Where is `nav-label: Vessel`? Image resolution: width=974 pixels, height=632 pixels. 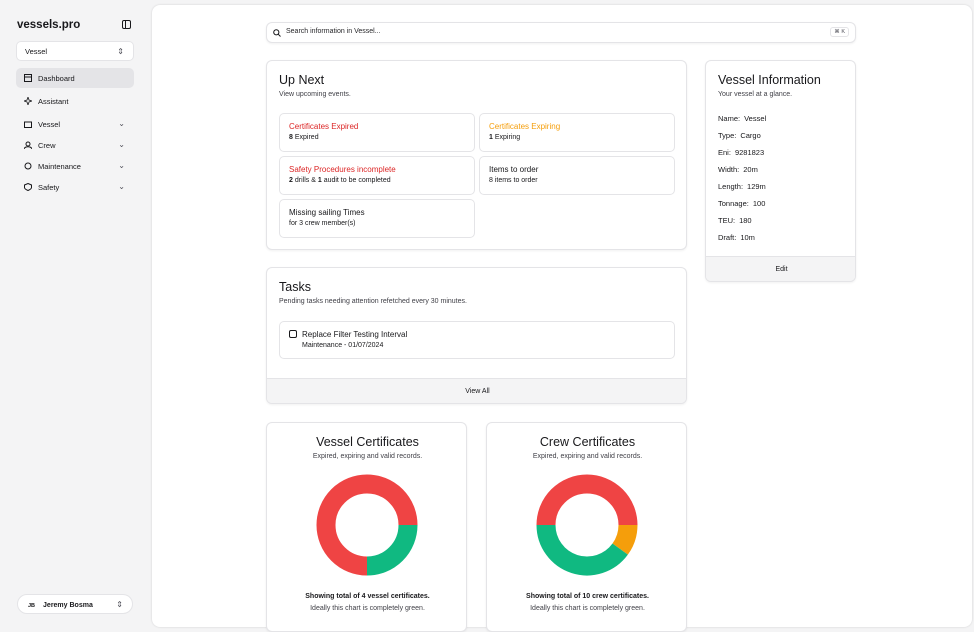 nav-label: Vessel is located at coordinates (49, 124).